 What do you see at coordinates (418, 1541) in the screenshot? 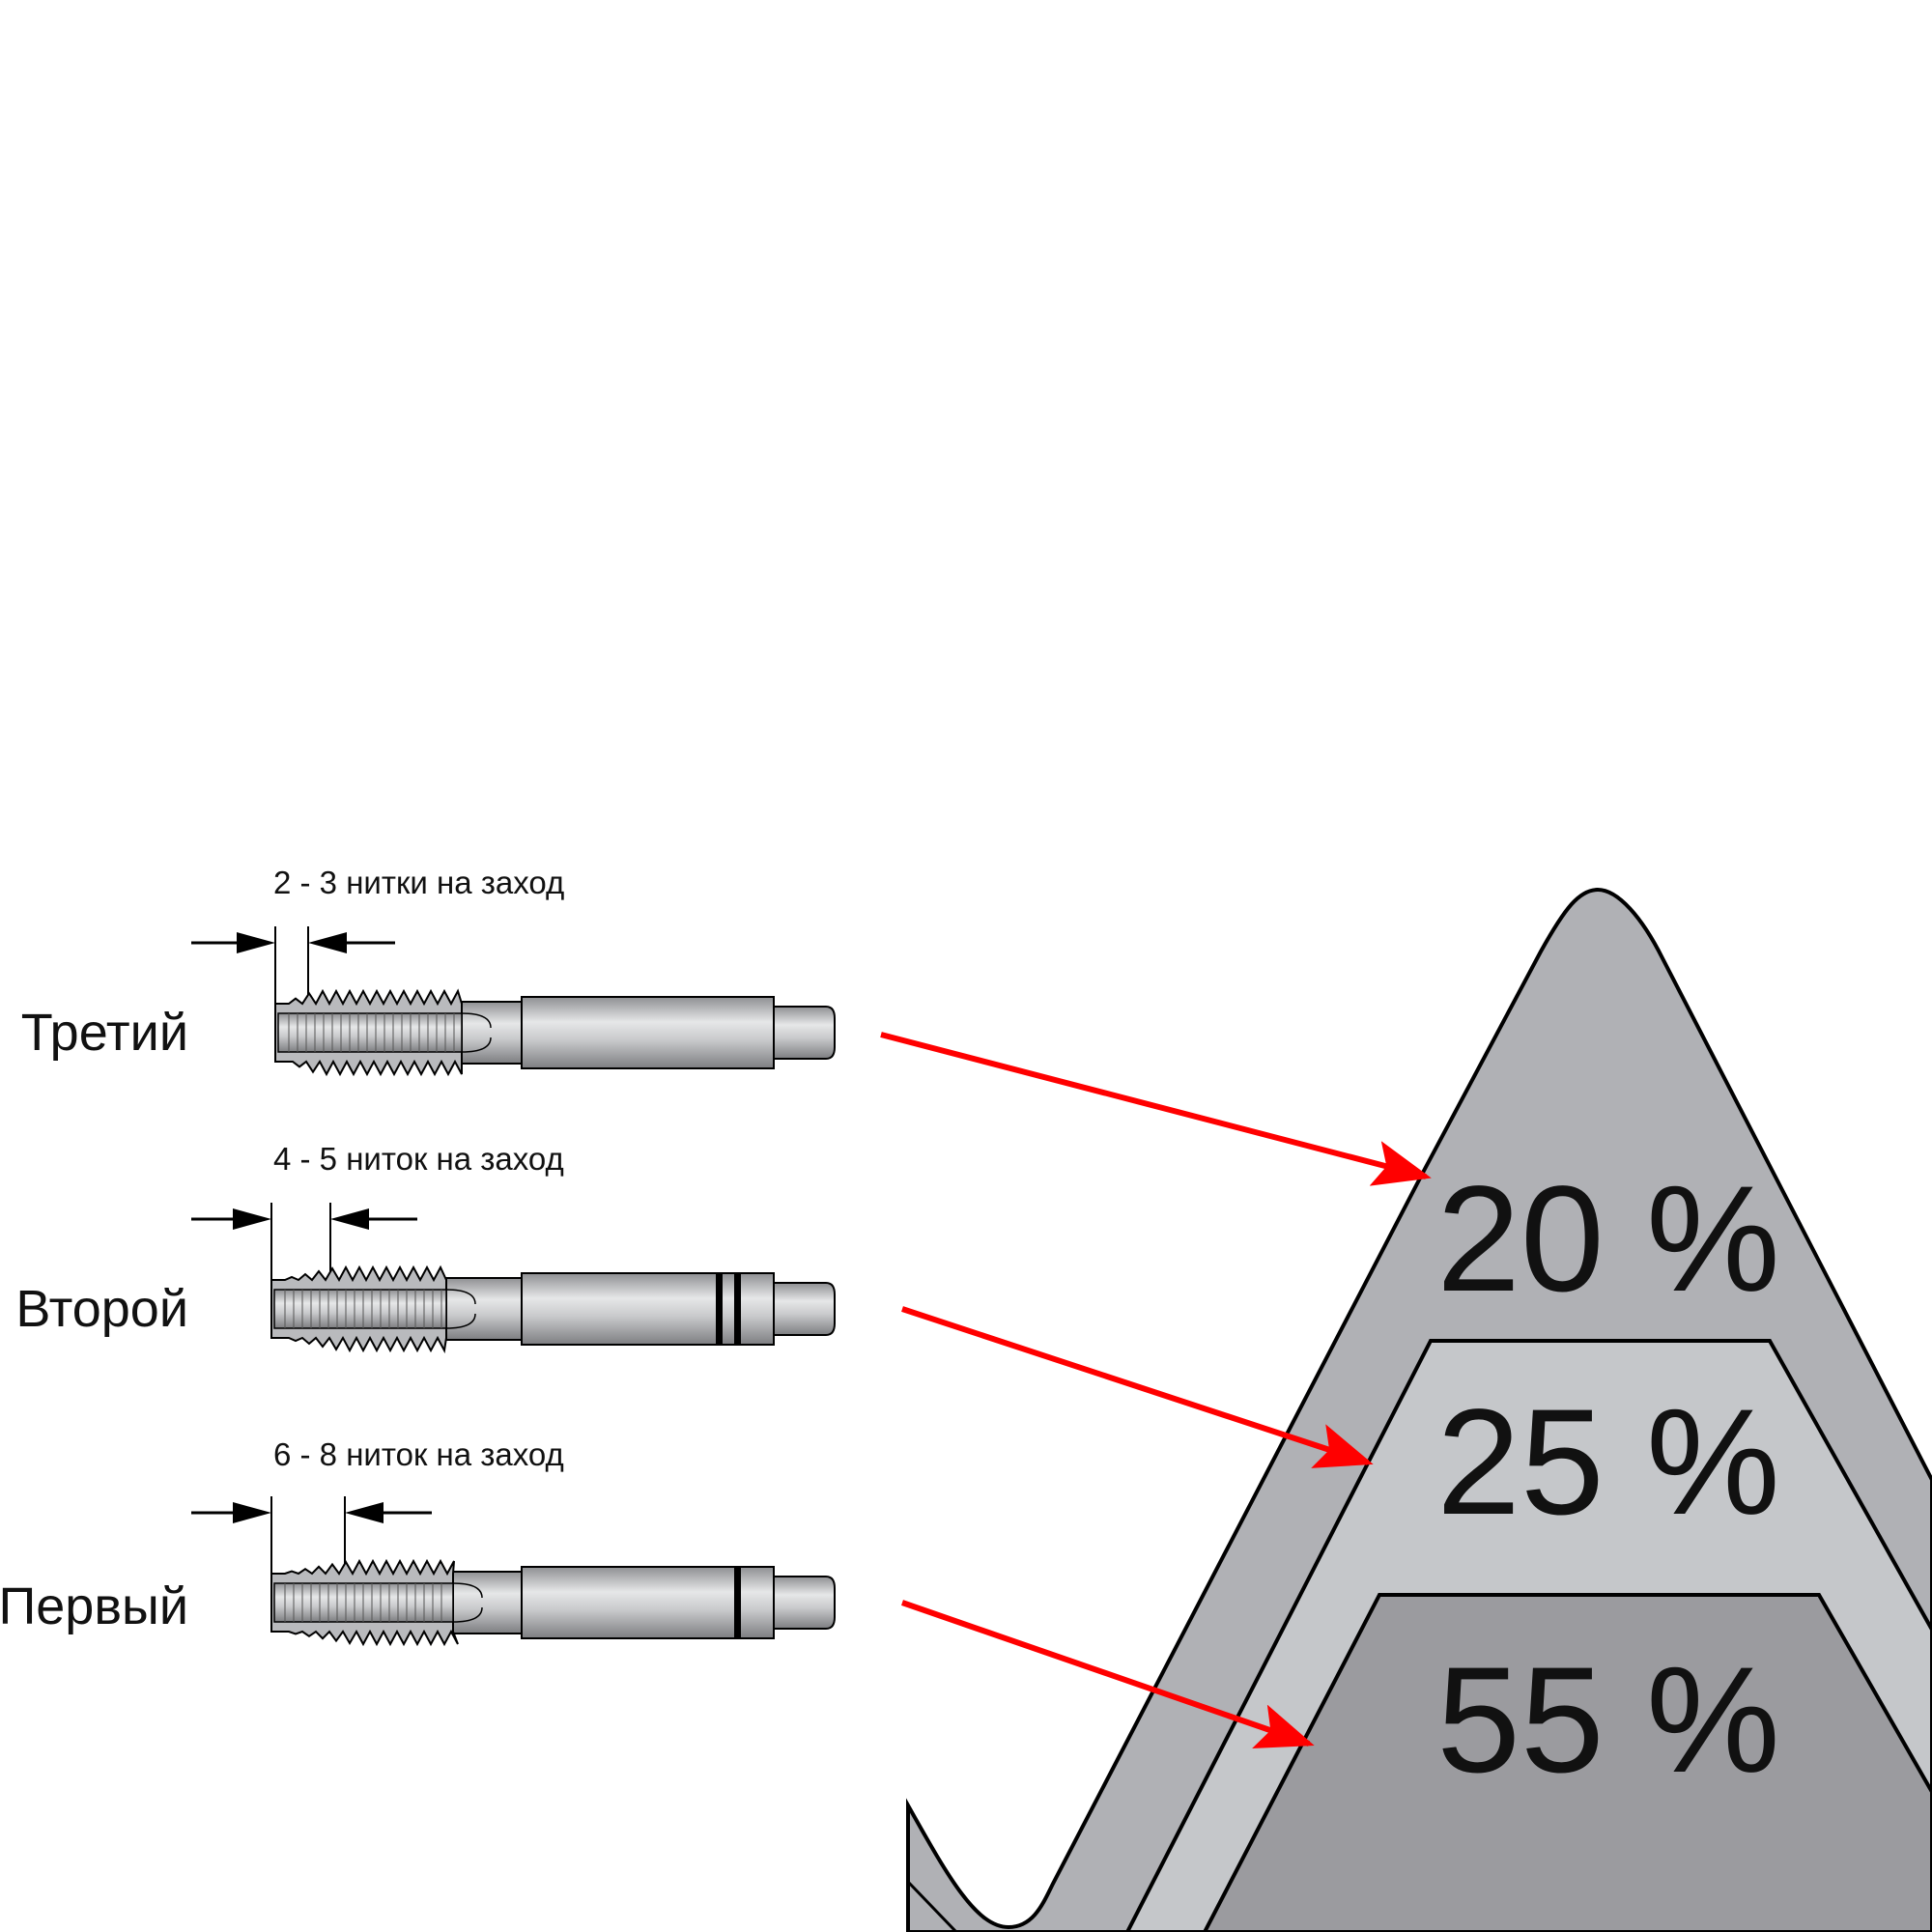
I see `tap-3: Первый 6 - 8 ниток на заход` at bounding box center [418, 1541].